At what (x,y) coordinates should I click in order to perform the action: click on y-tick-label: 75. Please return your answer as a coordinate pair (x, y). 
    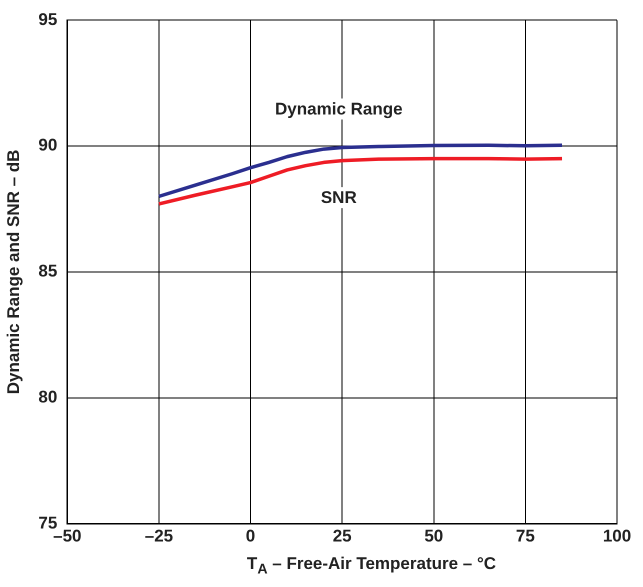
    Looking at the image, I should click on (48, 522).